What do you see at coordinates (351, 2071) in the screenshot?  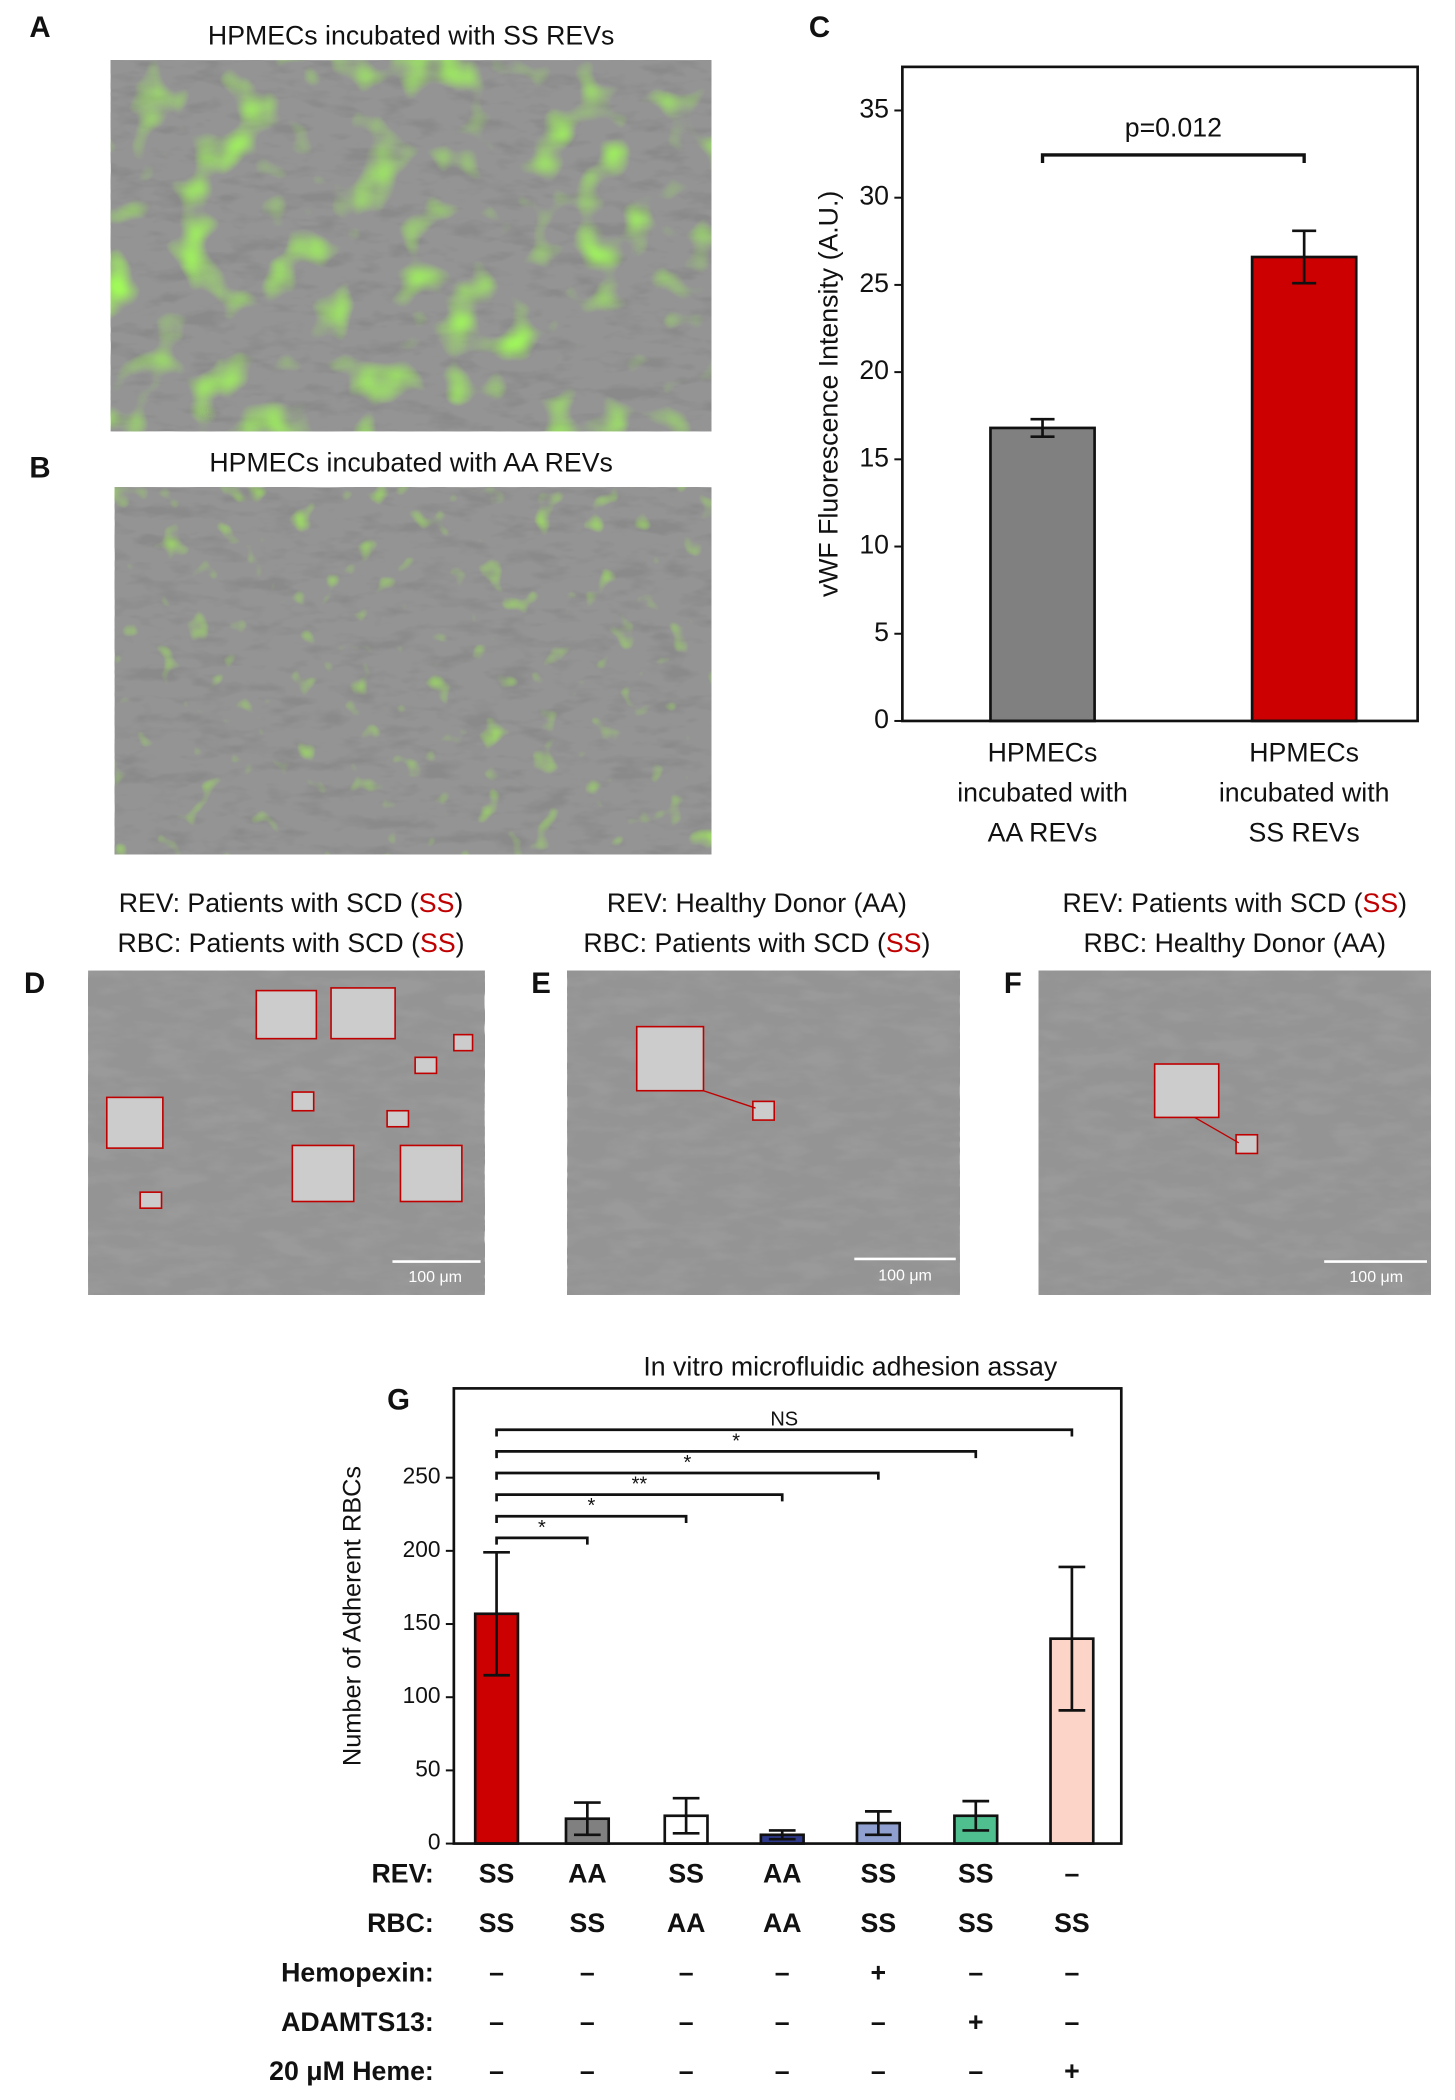 I see `condition-label: 20 μM Heme:` at bounding box center [351, 2071].